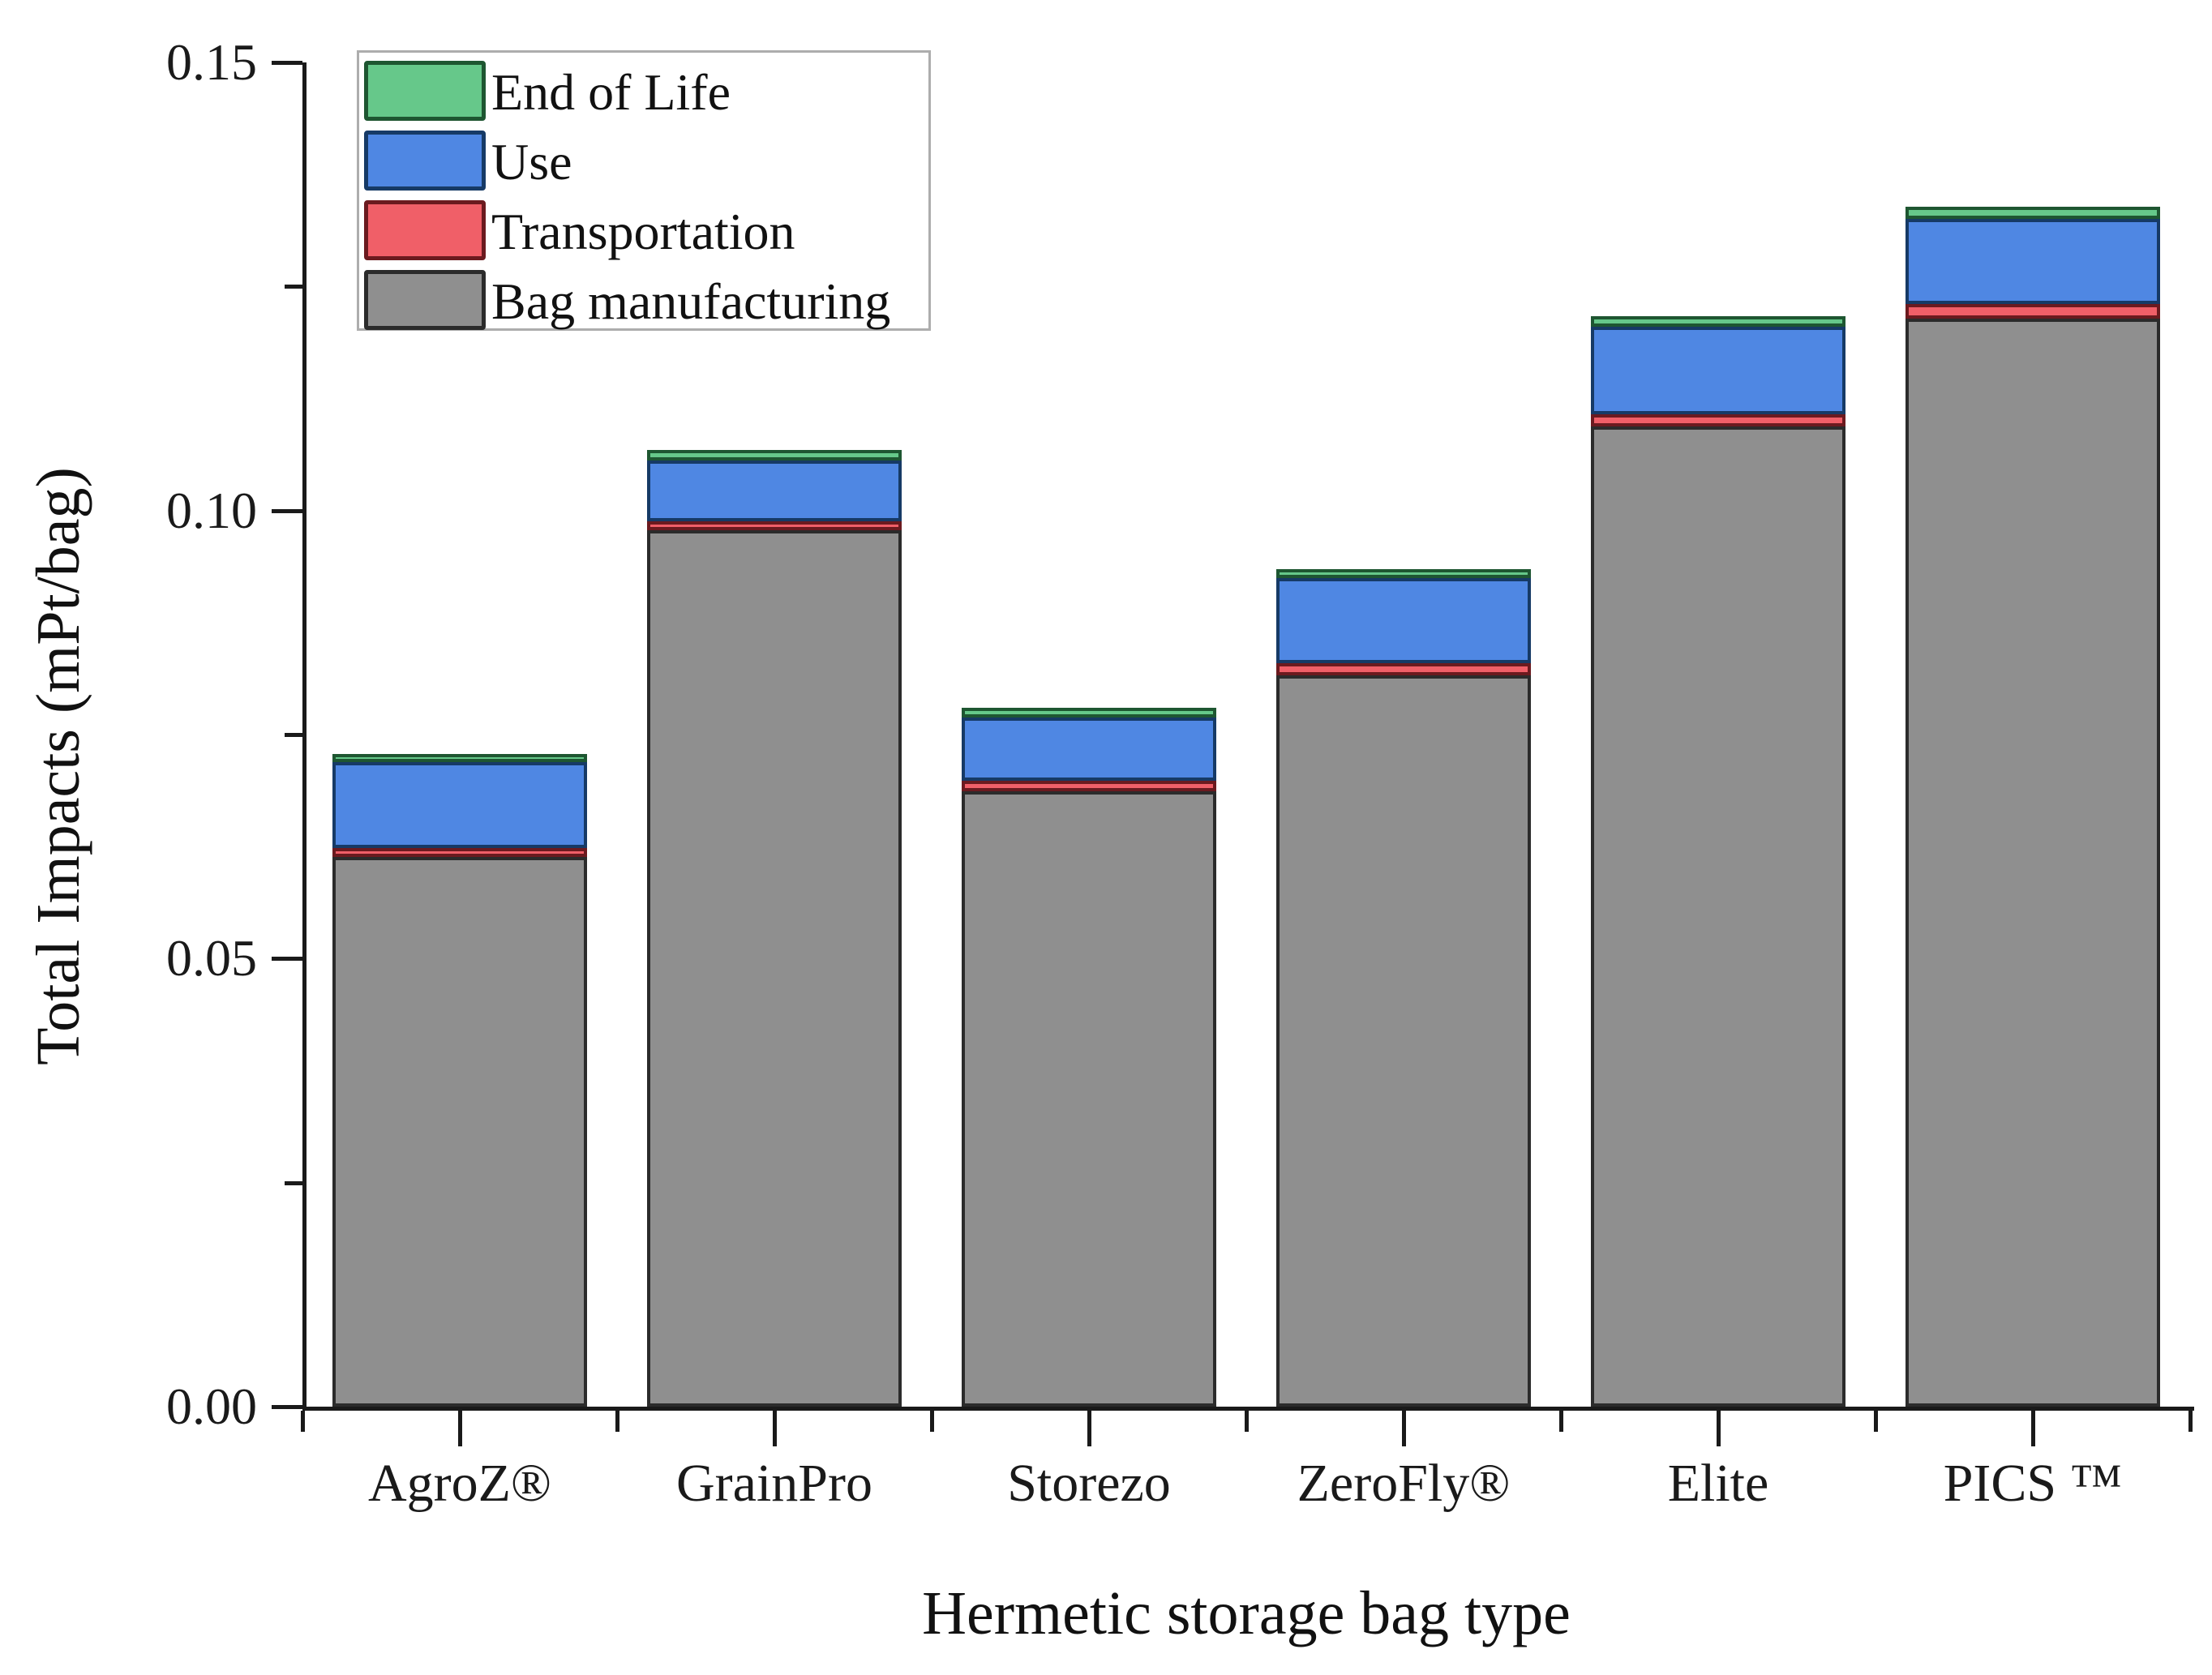 The image size is (2212, 1675). I want to click on legend-row: Bag manufacturing, so click(643, 300).